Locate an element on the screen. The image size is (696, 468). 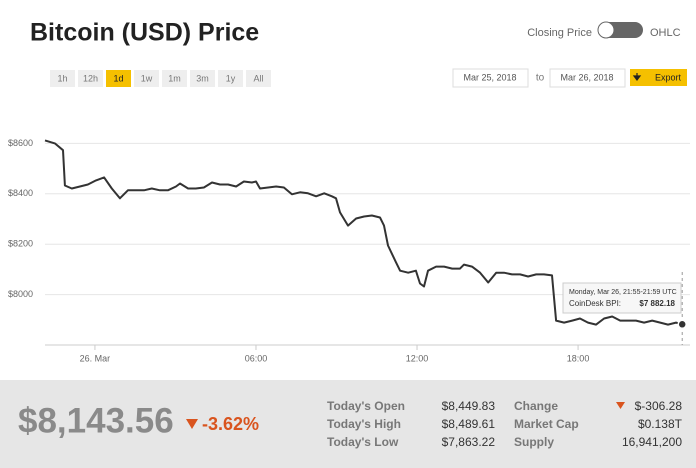
stat-value: $8,489.61 is located at coordinates (469, 424).